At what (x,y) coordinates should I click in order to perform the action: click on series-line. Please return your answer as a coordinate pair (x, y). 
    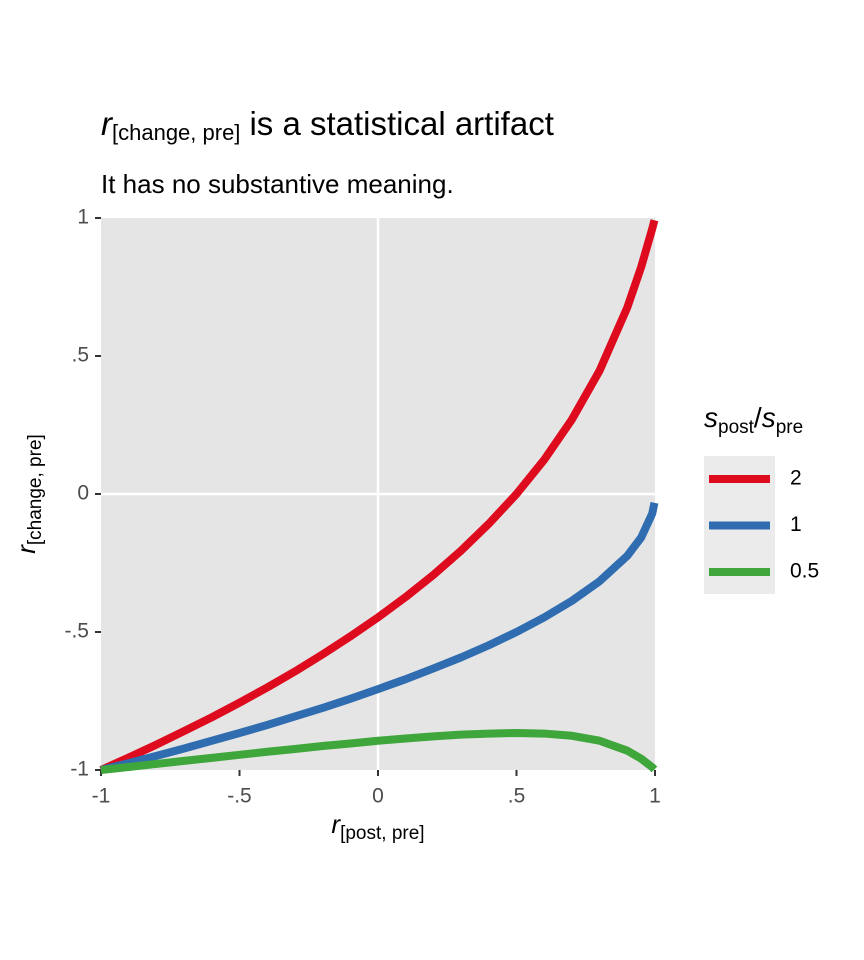
    Looking at the image, I should click on (379, 751).